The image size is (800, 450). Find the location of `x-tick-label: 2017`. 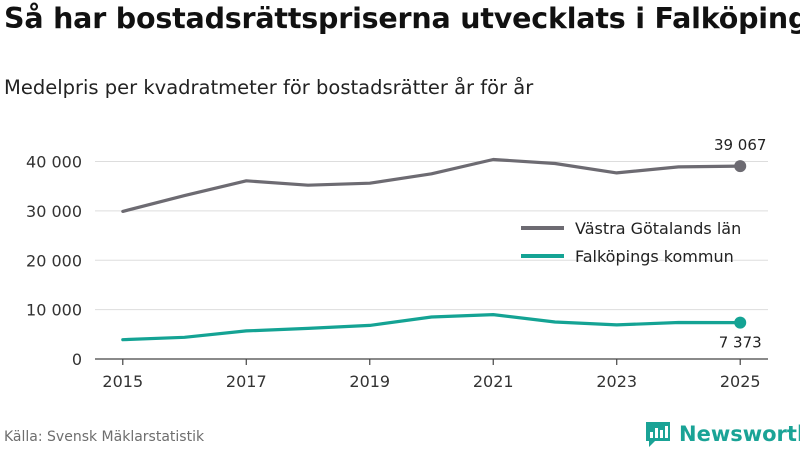

x-tick-label: 2017 is located at coordinates (246, 381).